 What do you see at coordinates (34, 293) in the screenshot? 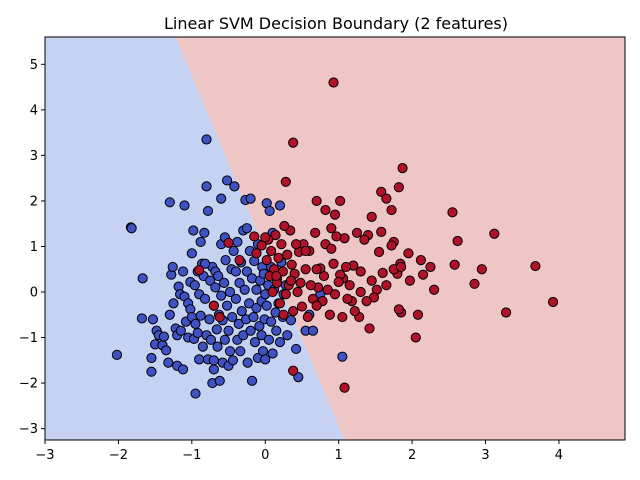
I see `y-tick-label: 0` at bounding box center [34, 293].